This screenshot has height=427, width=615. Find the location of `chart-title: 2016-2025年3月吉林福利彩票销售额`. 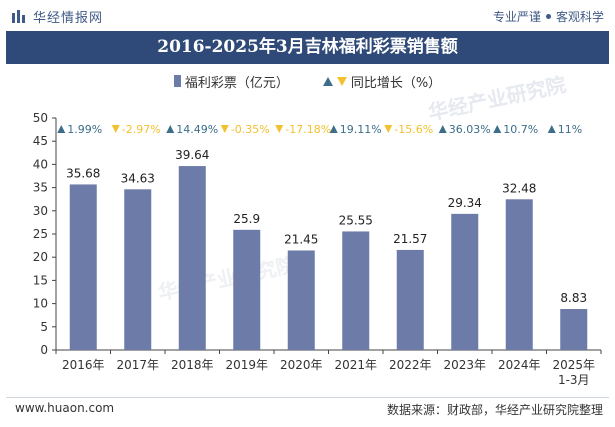

chart-title: 2016-2025年3月吉林福利彩票销售额 is located at coordinates (307, 47).